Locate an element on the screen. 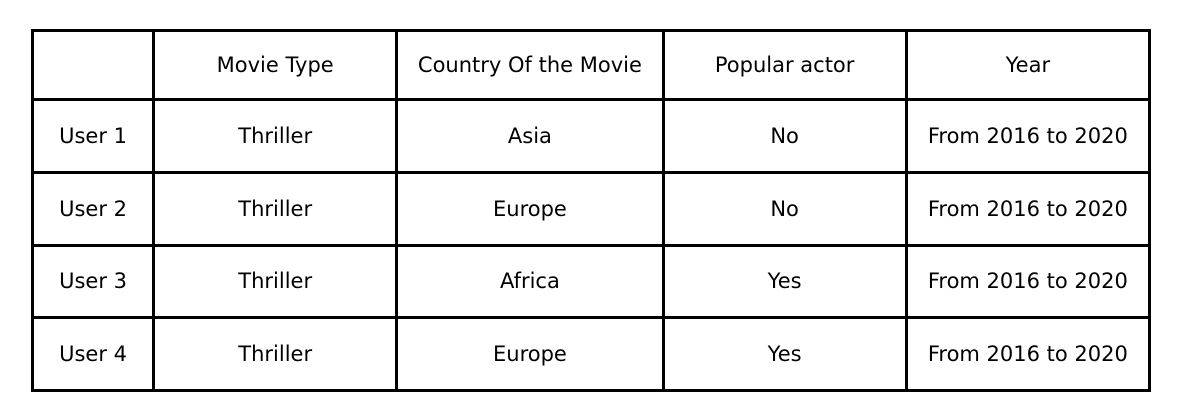  header-cell-movie-type: Movie Type is located at coordinates (275, 65).